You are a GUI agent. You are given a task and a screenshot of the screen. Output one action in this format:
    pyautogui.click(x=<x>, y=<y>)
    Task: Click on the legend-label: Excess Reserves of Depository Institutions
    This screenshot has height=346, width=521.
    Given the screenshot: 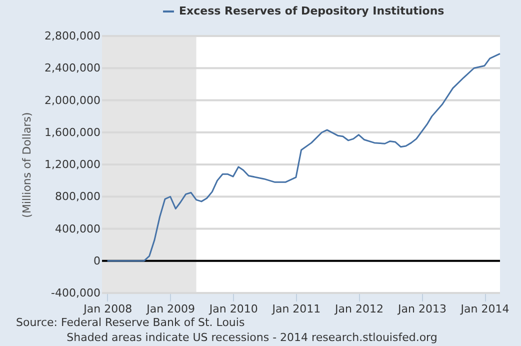 What is the action you would take?
    pyautogui.click(x=312, y=11)
    